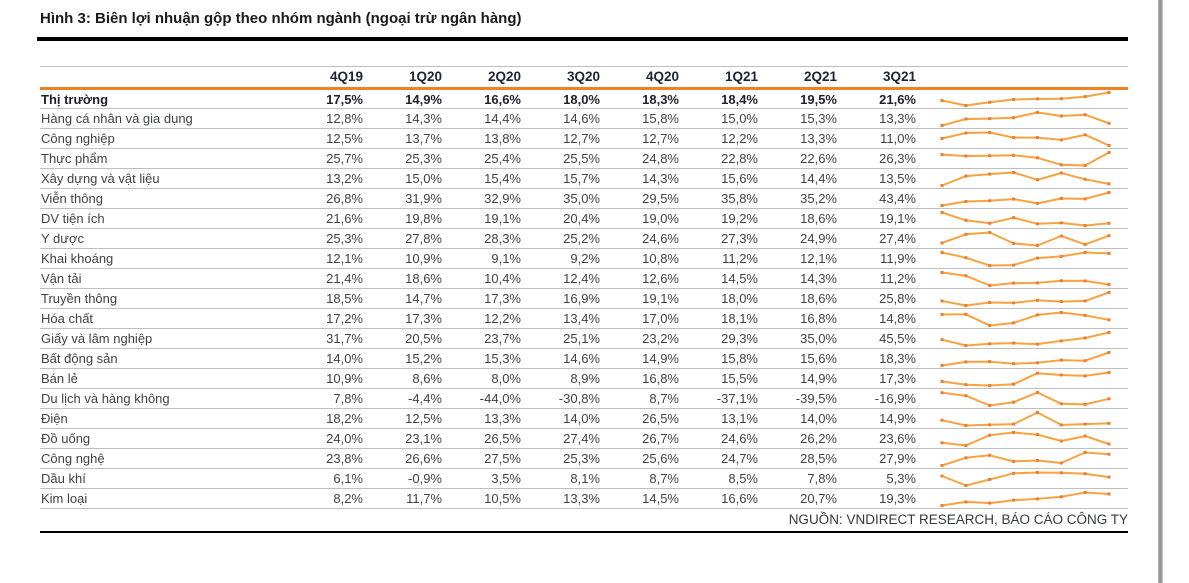 The height and width of the screenshot is (583, 1189). What do you see at coordinates (818, 358) in the screenshot?
I see `value-cell: 15,6%` at bounding box center [818, 358].